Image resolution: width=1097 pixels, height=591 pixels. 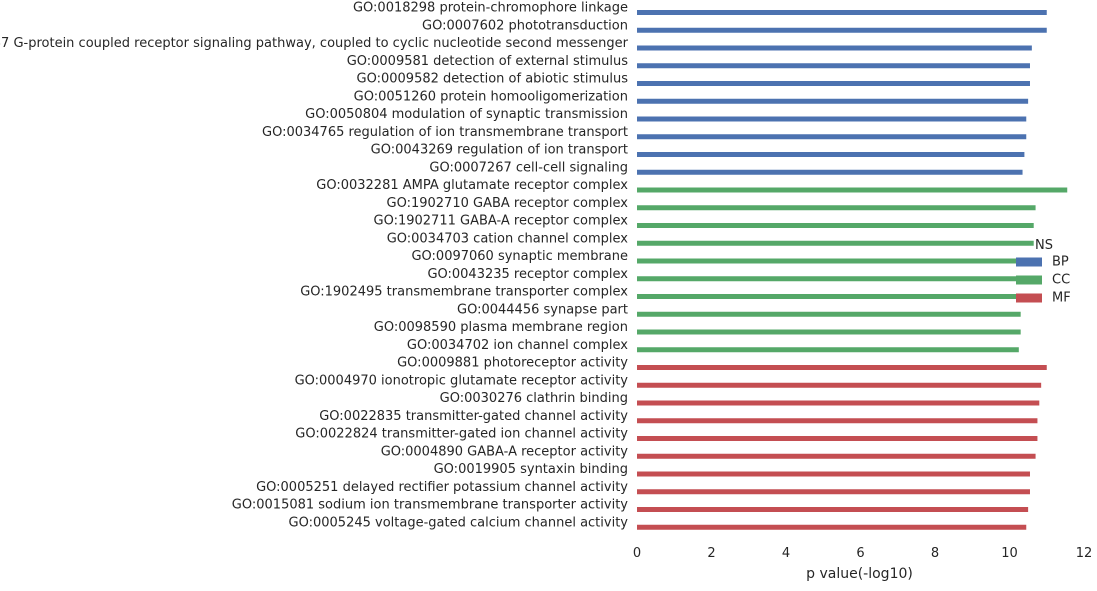 What do you see at coordinates (501, 327) in the screenshot?
I see `category-label: GO:0098590 plasma membrane region` at bounding box center [501, 327].